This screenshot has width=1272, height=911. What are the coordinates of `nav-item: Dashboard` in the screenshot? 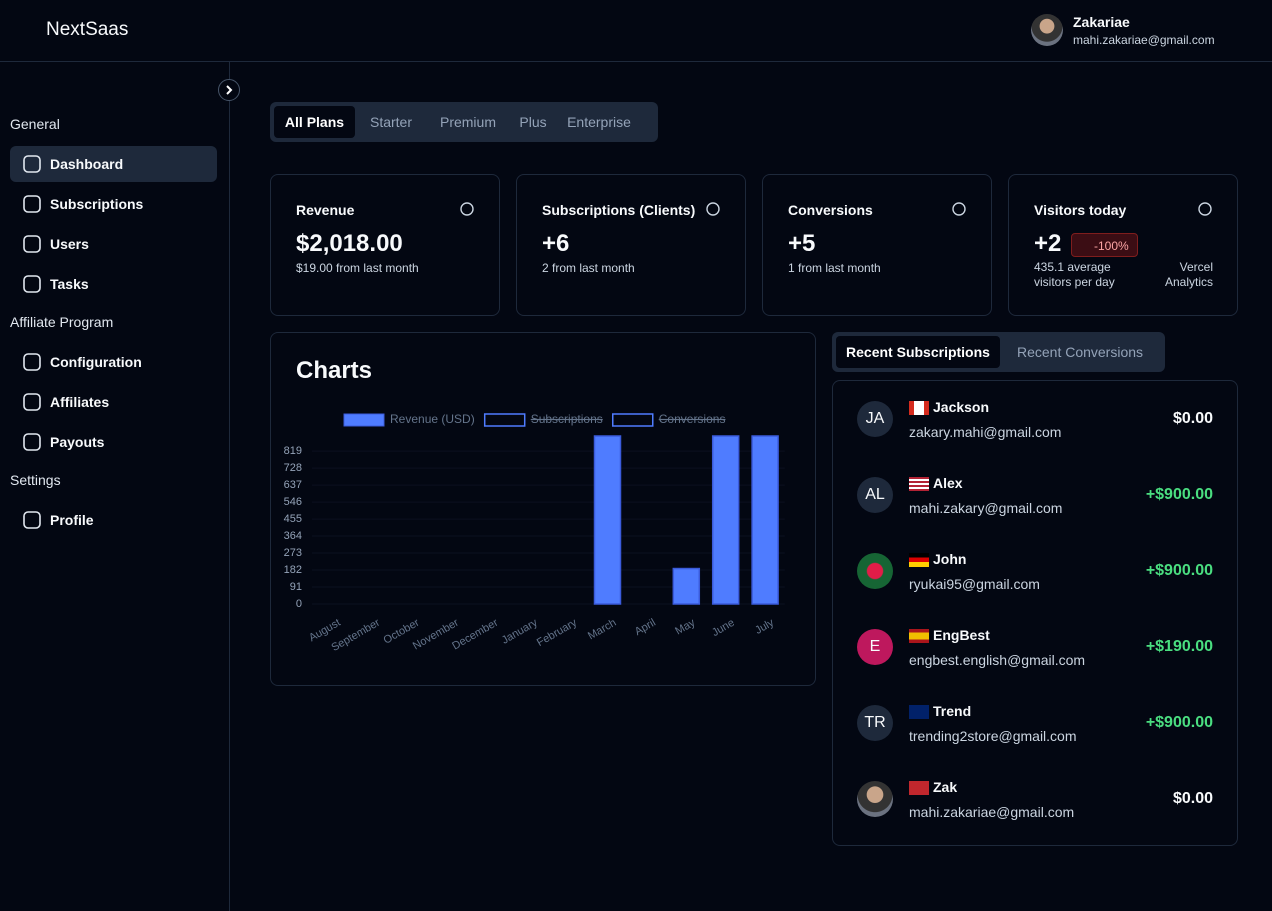 It's located at (113, 164).